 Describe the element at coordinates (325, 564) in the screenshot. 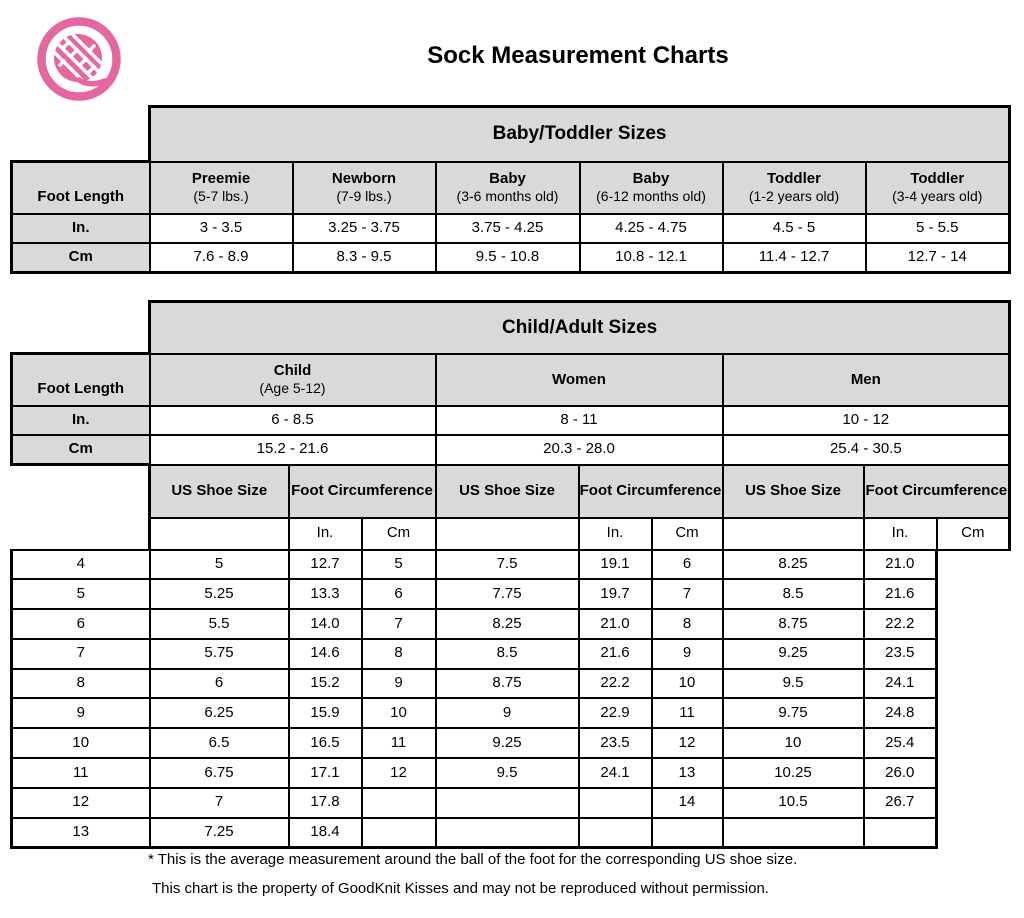

I see `foot-circumference-cell: 12.7` at that location.